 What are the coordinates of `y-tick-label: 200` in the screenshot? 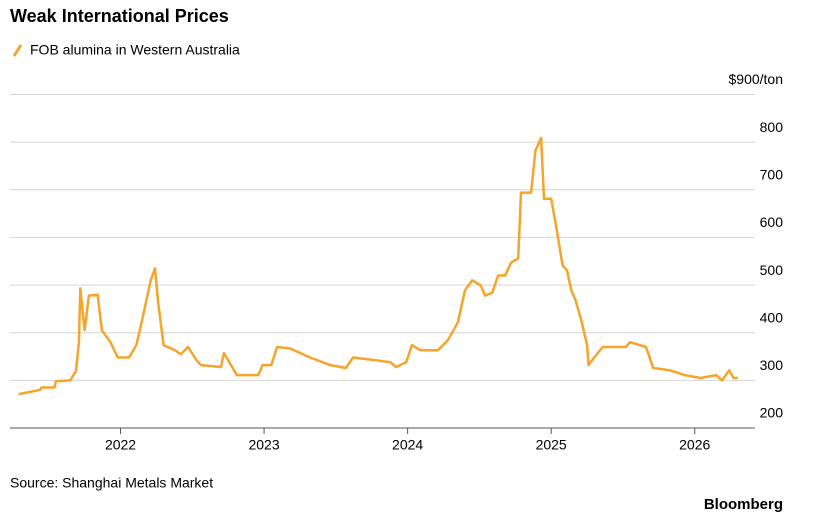 It's located at (772, 413).